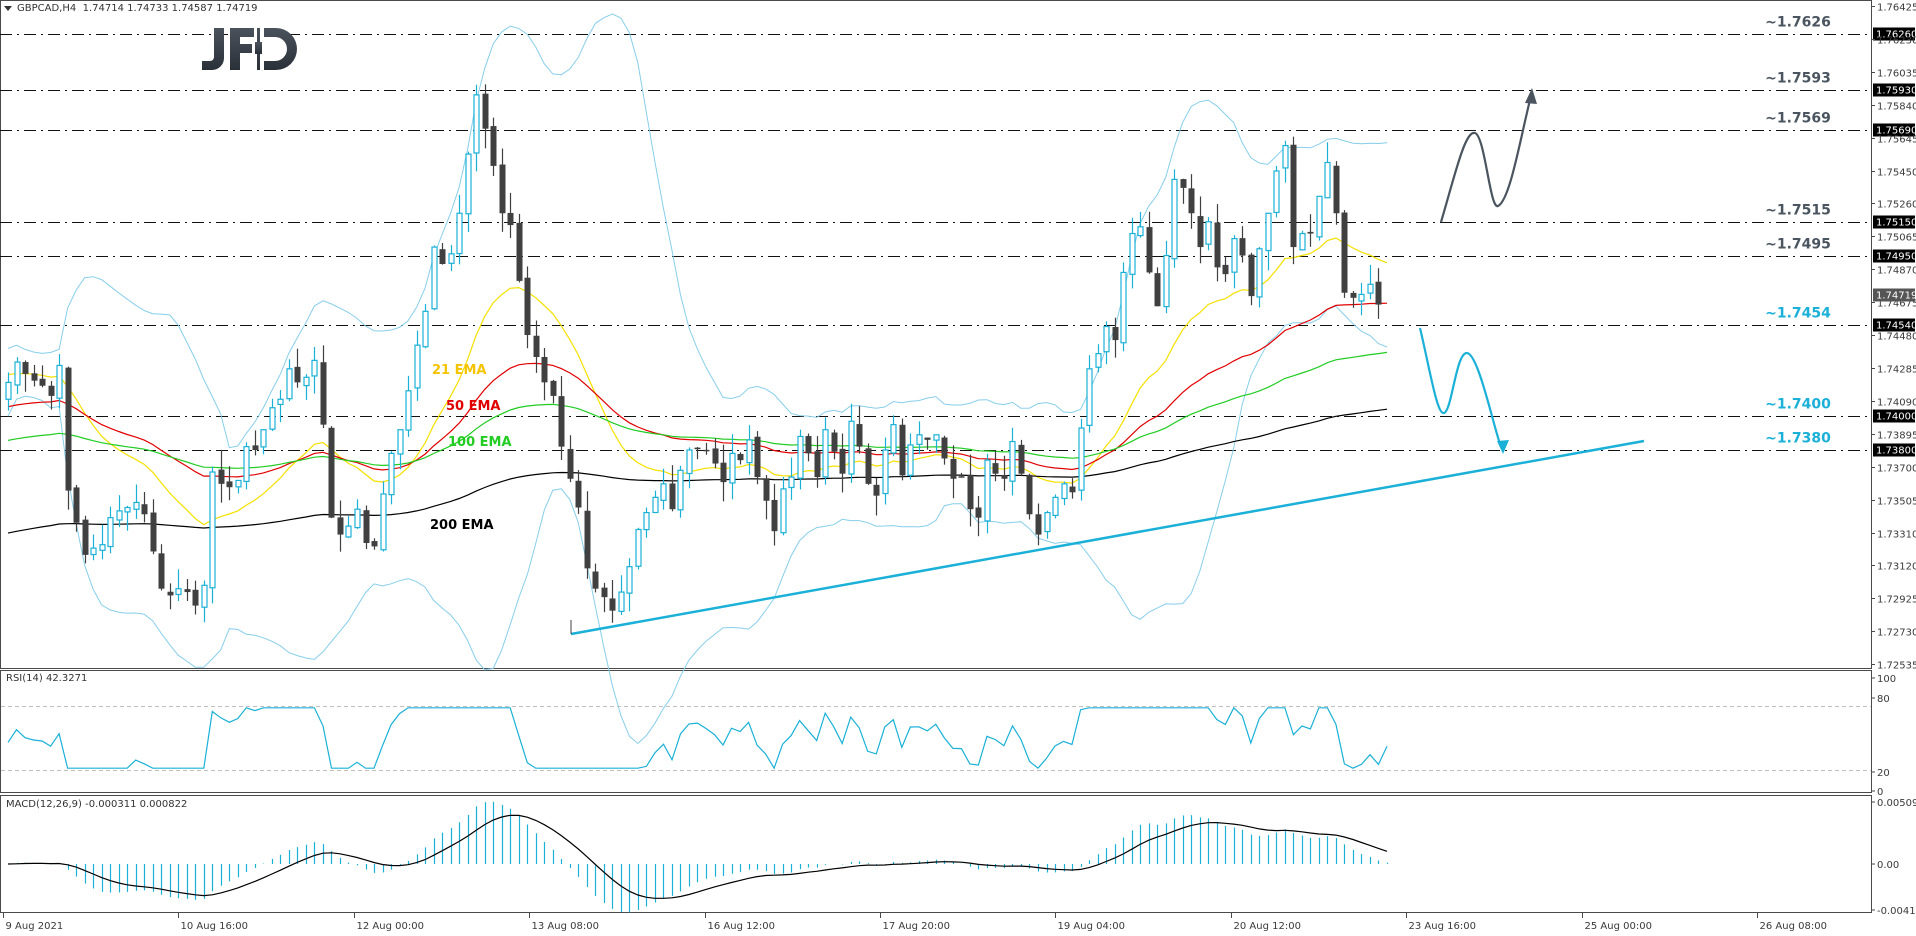 This screenshot has height=936, width=1916. What do you see at coordinates (1531, 96) in the screenshot?
I see `arrowhead-up-icon` at bounding box center [1531, 96].